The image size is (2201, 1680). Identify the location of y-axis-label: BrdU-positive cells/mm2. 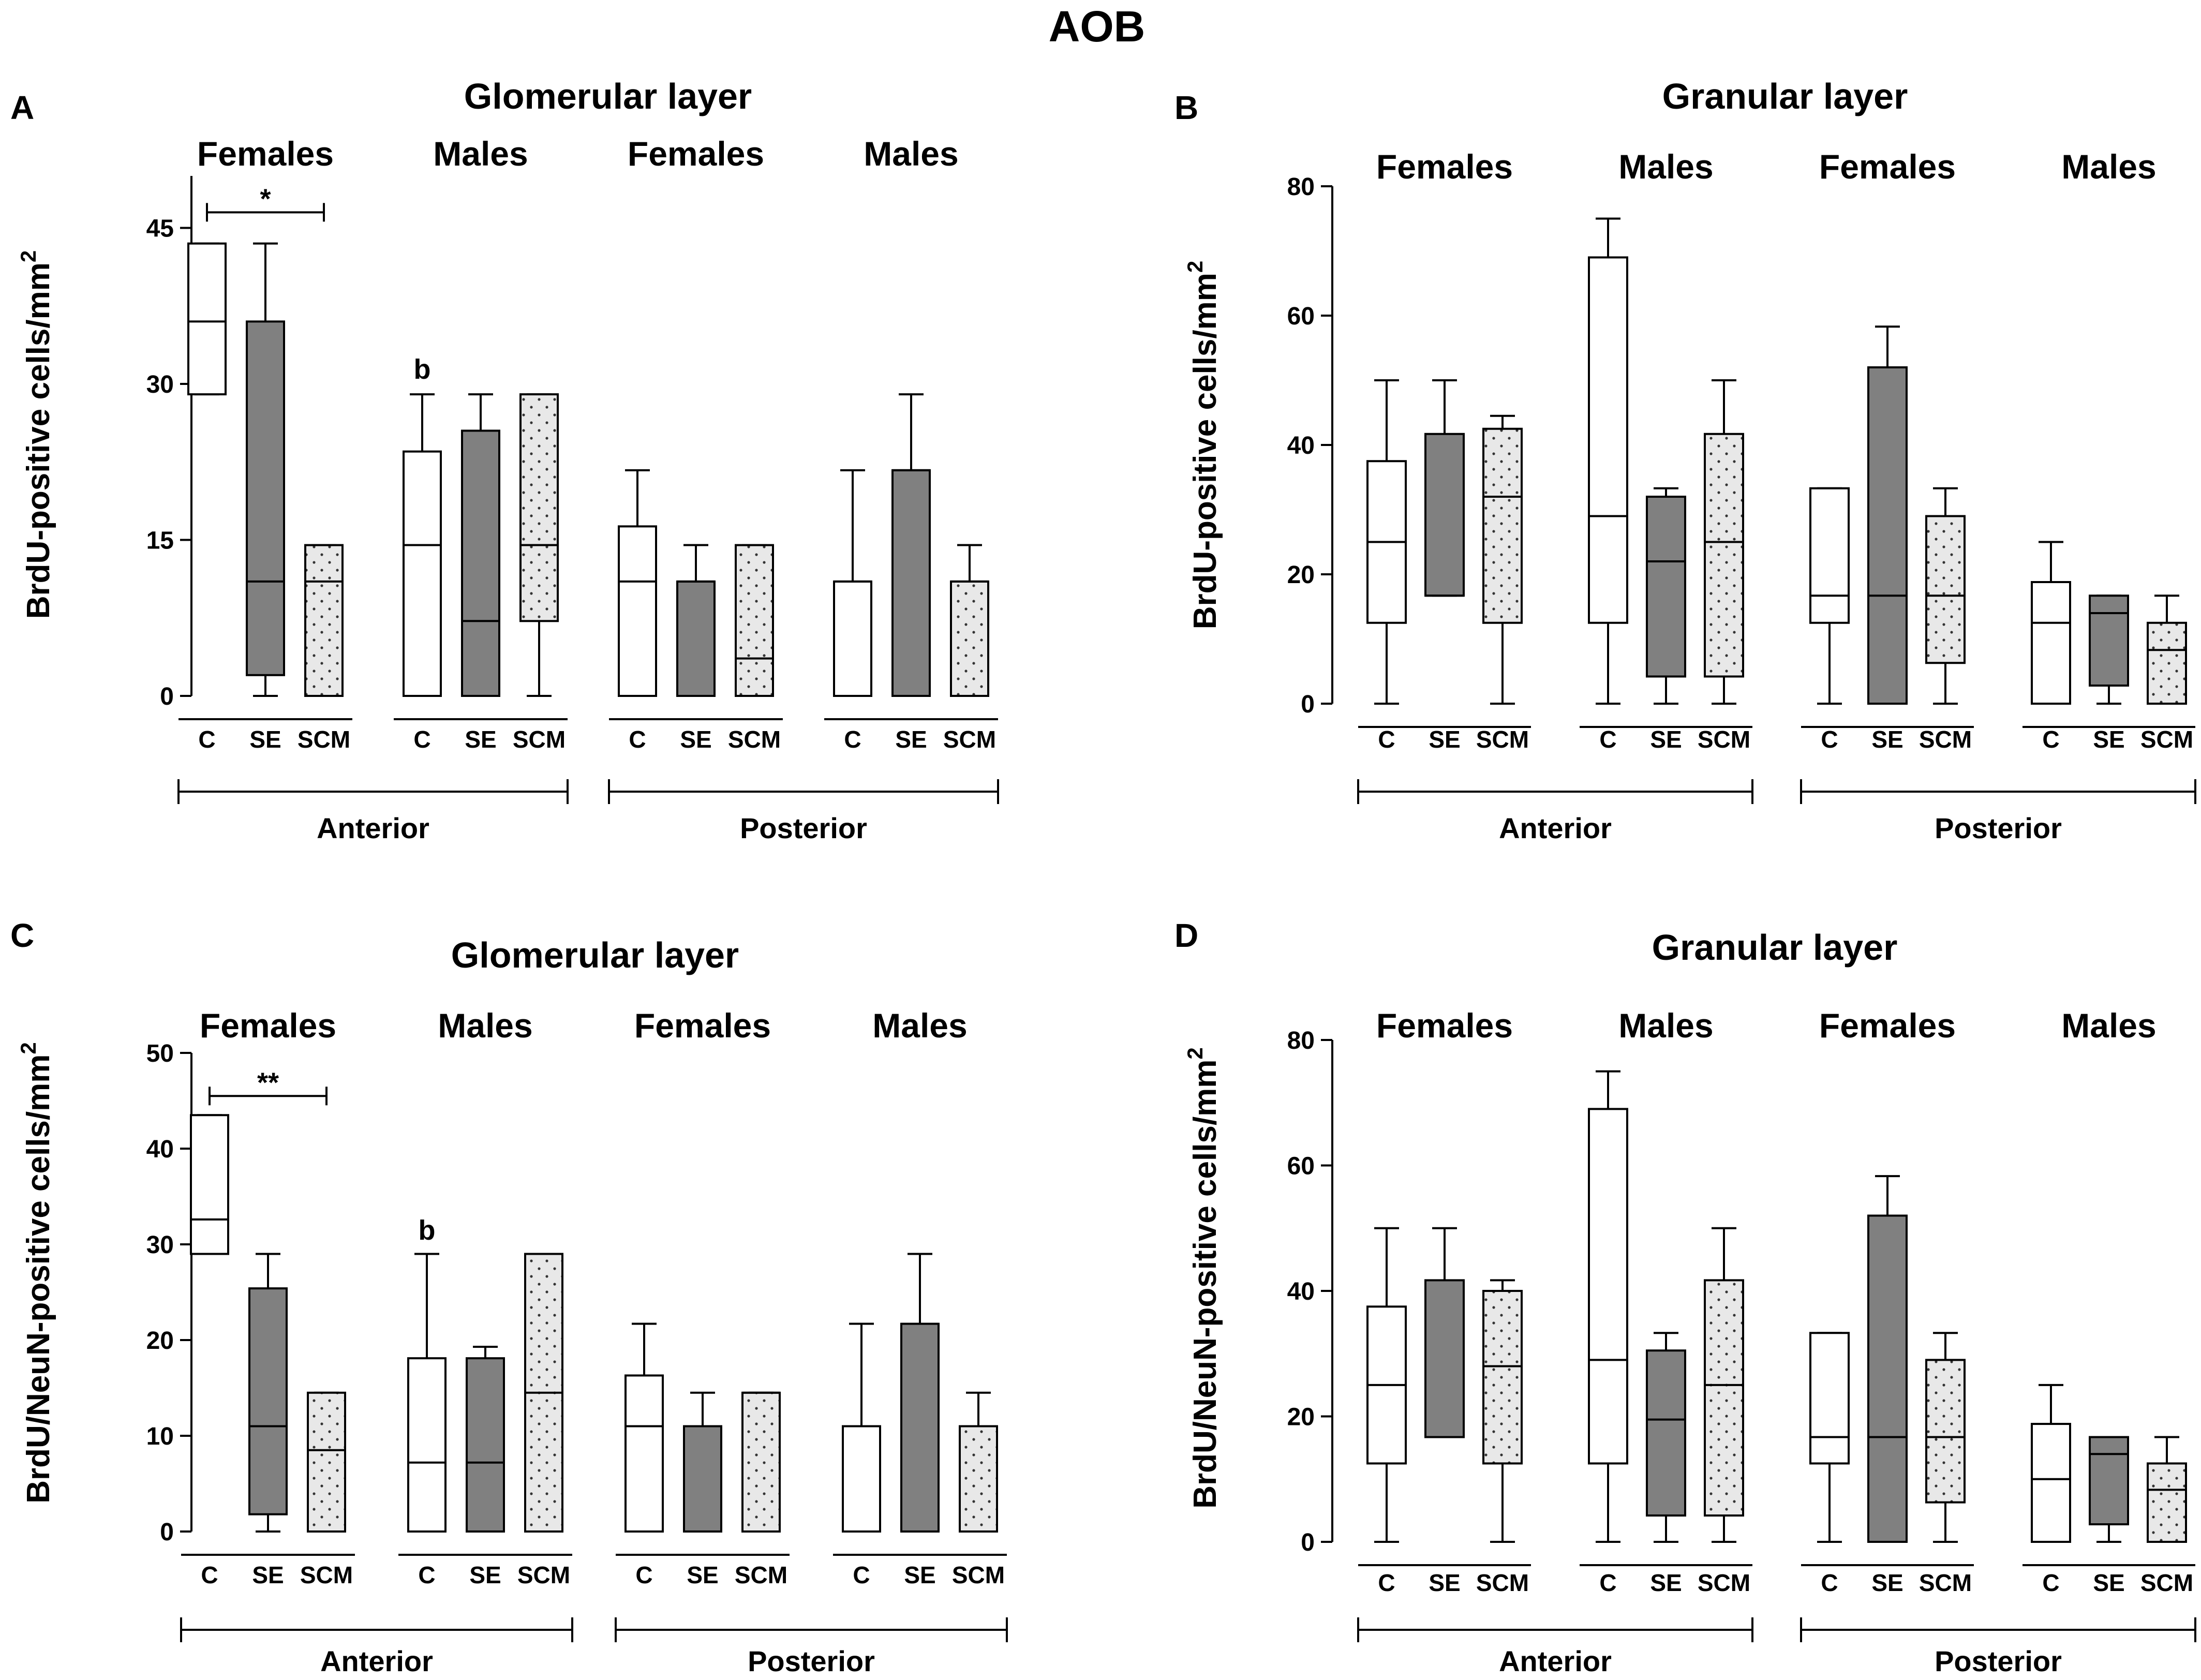
(36, 434).